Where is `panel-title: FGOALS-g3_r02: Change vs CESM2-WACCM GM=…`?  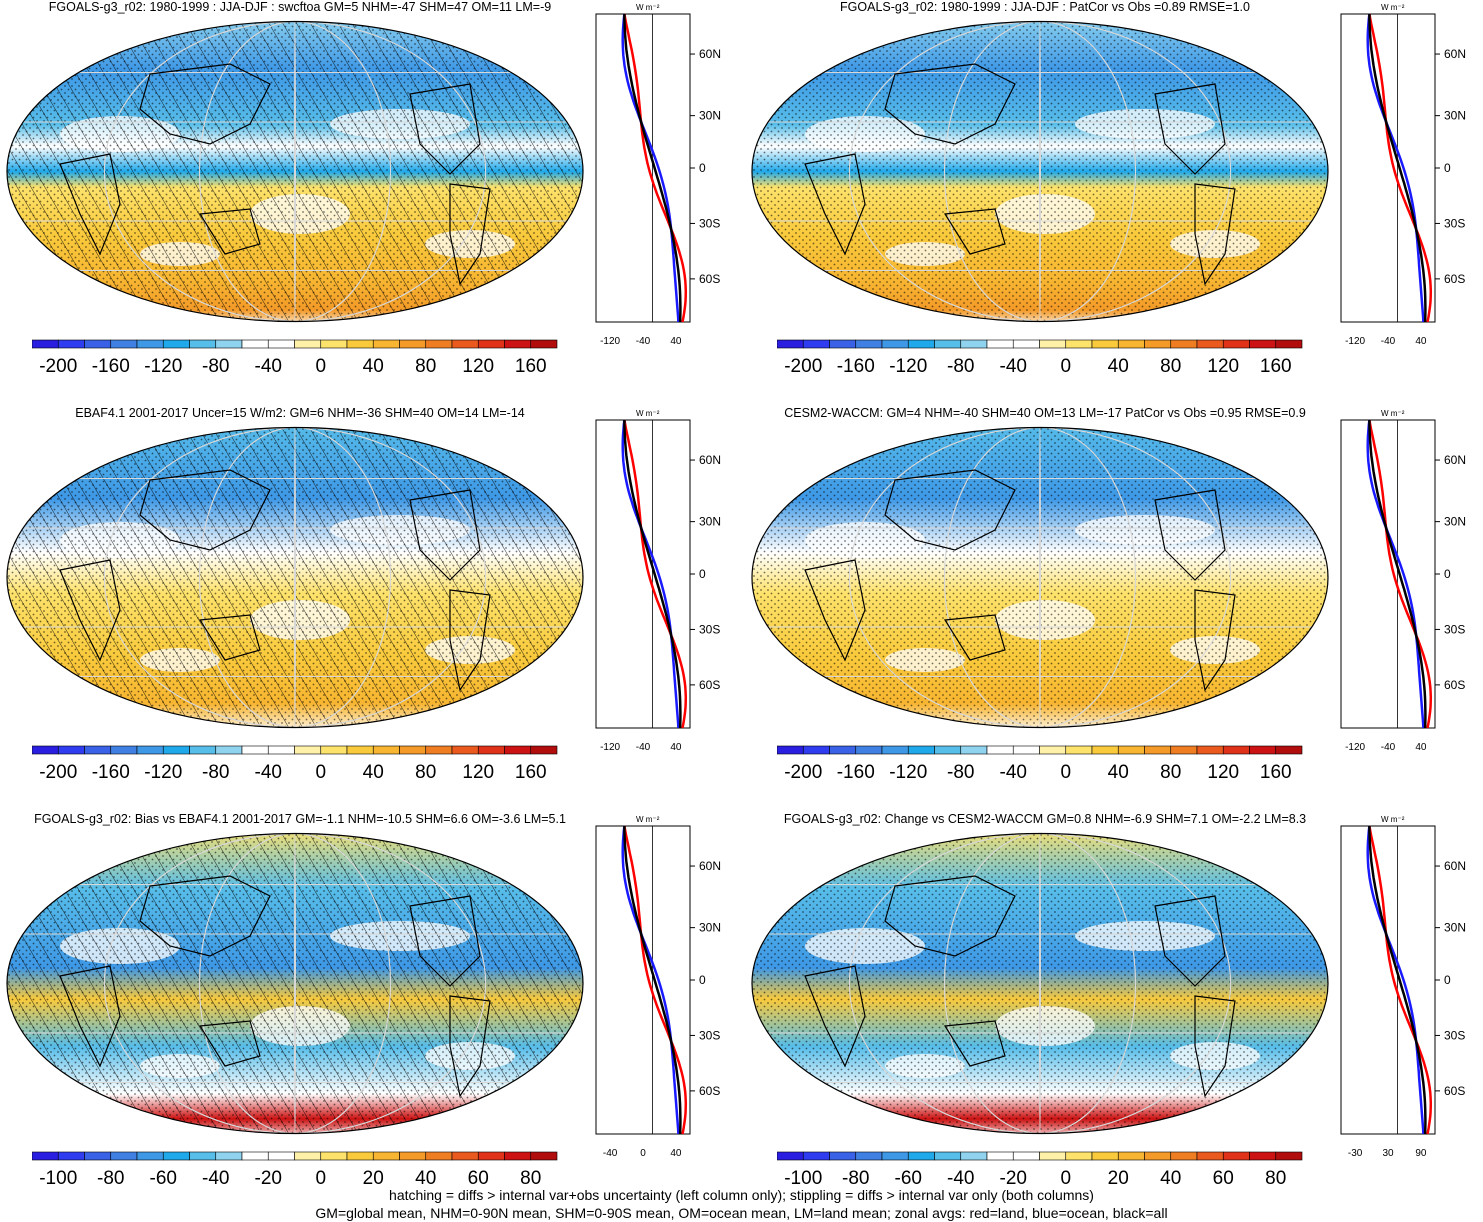
panel-title: FGOALS-g3_r02: Change vs CESM2-WACCM GM=… is located at coordinates (1045, 819).